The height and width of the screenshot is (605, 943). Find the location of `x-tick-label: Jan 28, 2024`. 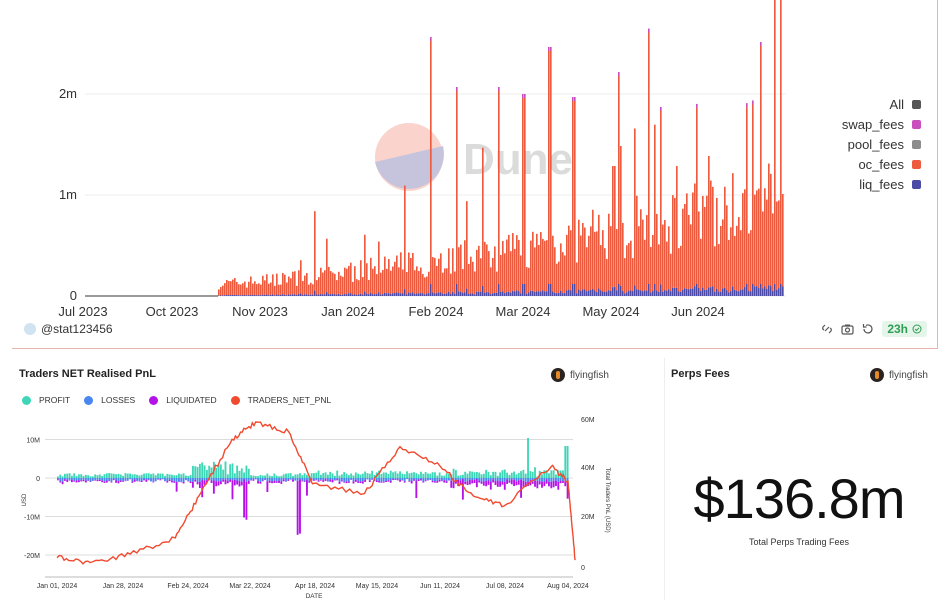

x-tick-label: Jan 28, 2024 is located at coordinates (123, 586).